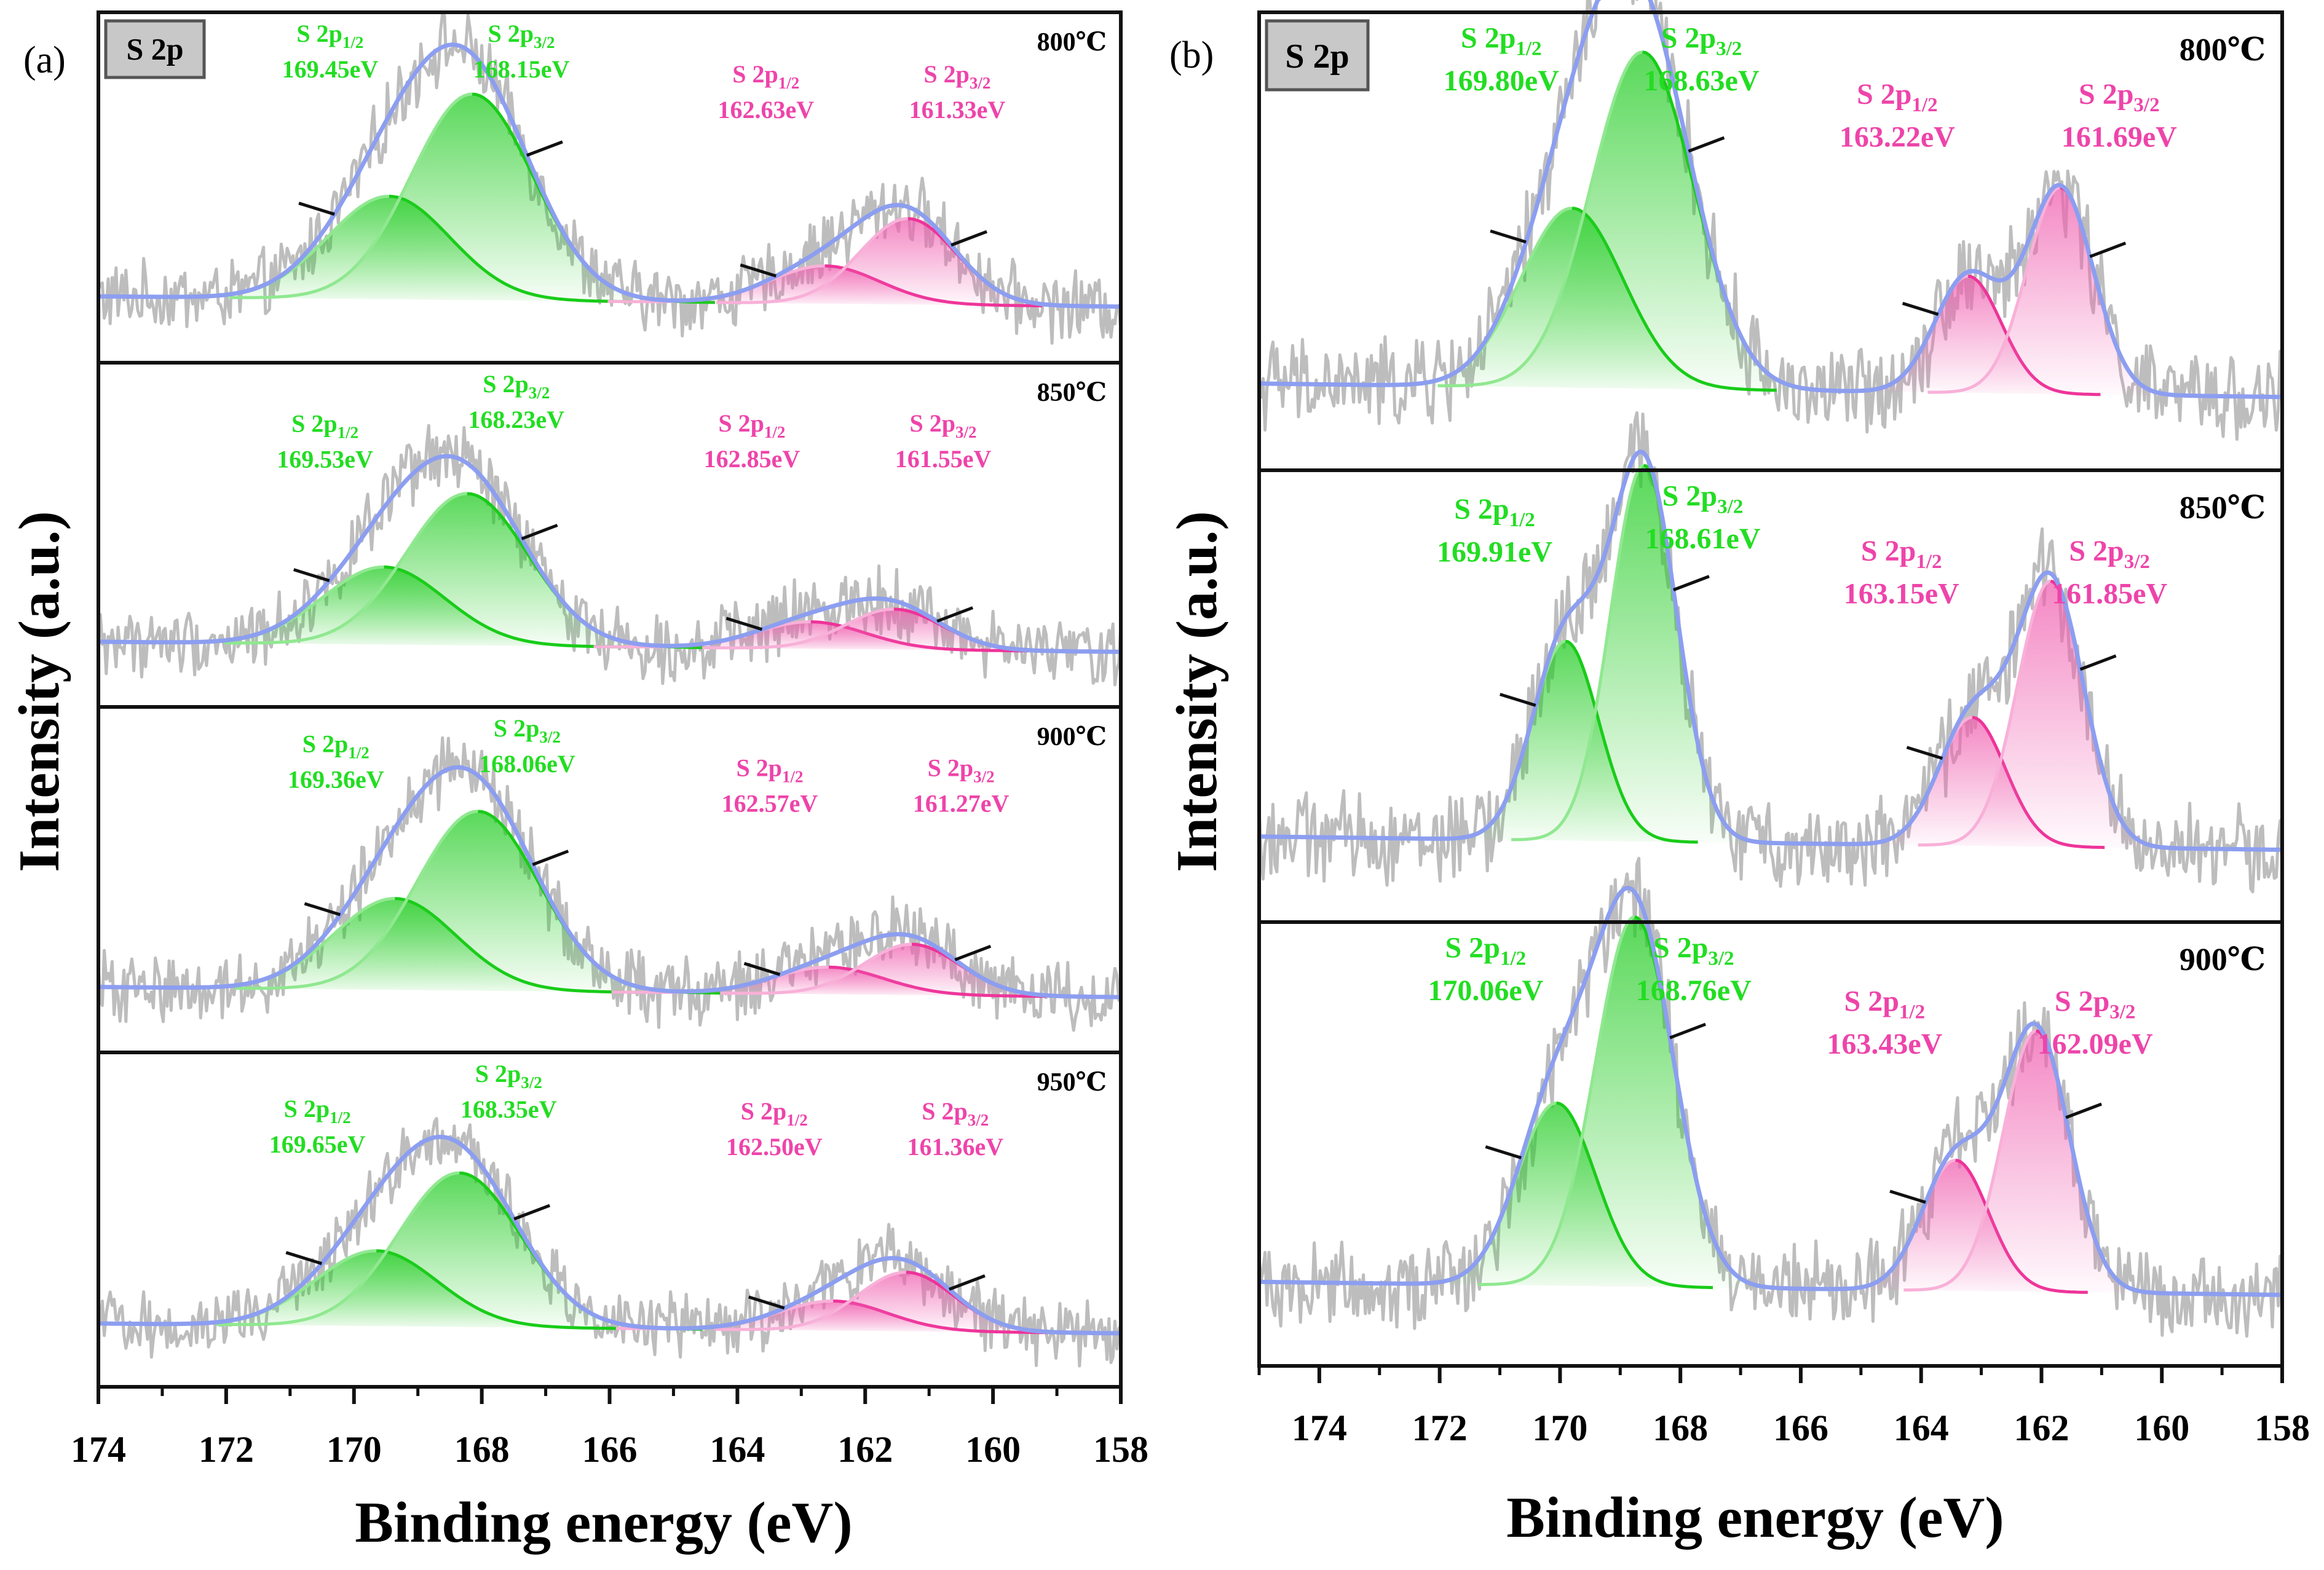 This screenshot has height=1570, width=2324. What do you see at coordinates (1755, 1518) in the screenshot?
I see `panel-b-x-axis-label: Binding energy (eV)` at bounding box center [1755, 1518].